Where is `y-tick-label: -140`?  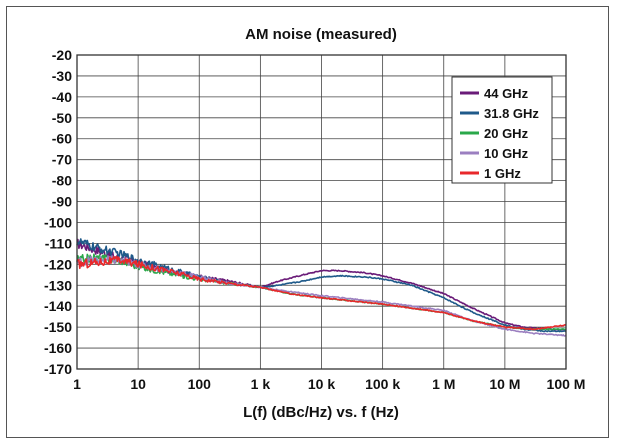 y-tick-label: -140 is located at coordinates (58, 306).